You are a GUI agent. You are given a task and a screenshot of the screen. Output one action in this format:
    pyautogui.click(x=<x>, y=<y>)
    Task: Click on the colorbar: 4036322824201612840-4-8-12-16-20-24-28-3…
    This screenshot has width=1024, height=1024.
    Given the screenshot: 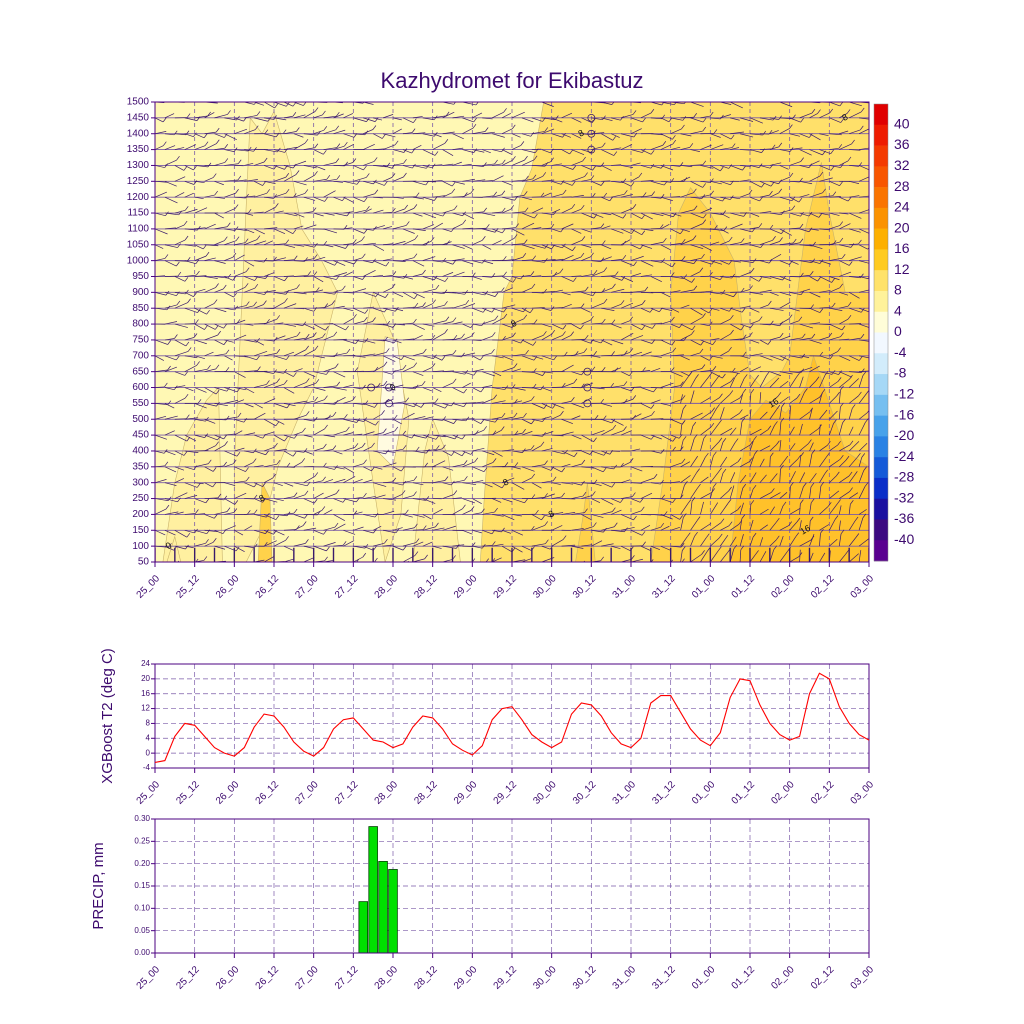 What is the action you would take?
    pyautogui.click(x=893, y=332)
    